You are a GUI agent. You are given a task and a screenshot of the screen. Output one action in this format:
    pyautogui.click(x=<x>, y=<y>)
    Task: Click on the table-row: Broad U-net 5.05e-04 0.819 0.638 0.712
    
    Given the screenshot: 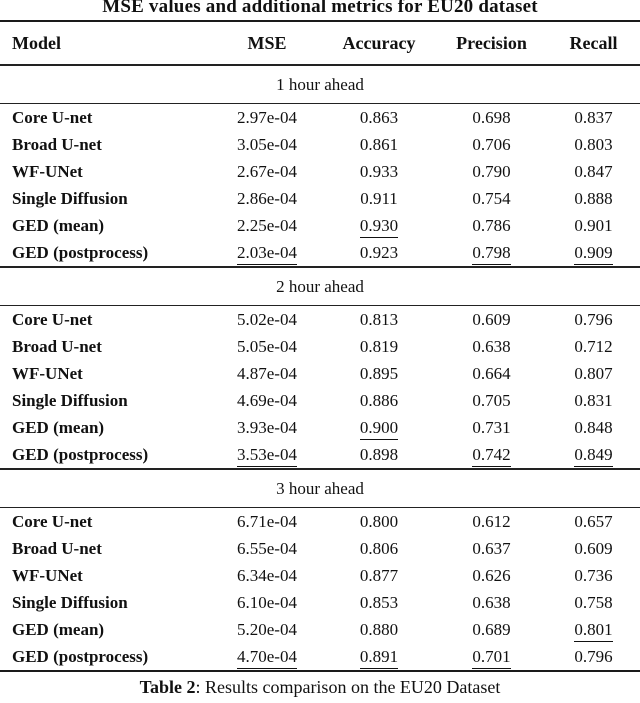 What is the action you would take?
    pyautogui.click(x=320, y=346)
    